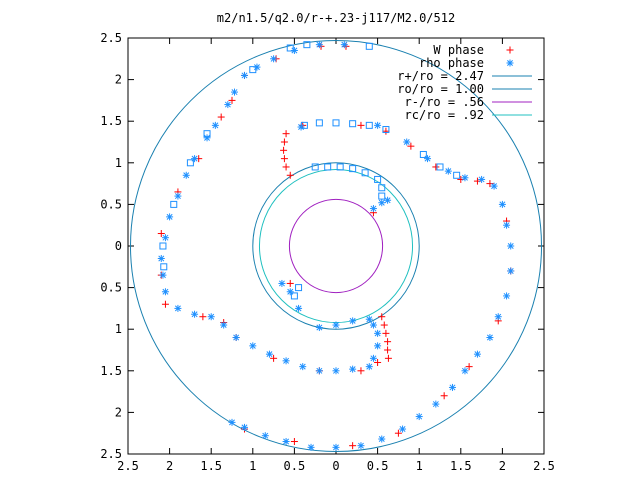 This screenshot has width=640, height=480. I want to click on chart-title: m2/n1.5/q2.0/r-+.23-j117/M2.0/512, so click(336, 18).